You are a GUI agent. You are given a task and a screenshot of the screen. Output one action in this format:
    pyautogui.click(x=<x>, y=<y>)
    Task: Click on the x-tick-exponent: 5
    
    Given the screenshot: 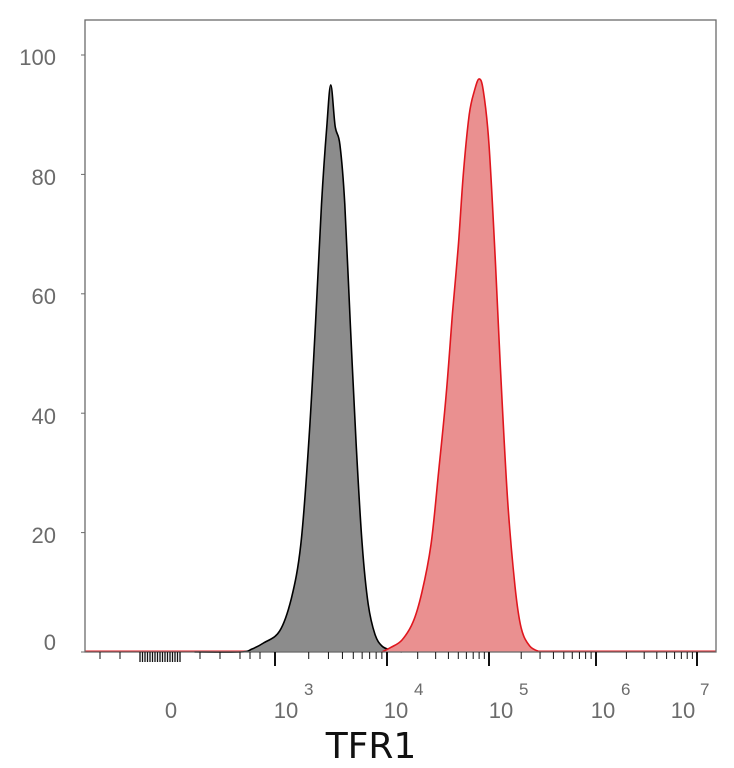 What is the action you would take?
    pyautogui.click(x=523, y=689)
    